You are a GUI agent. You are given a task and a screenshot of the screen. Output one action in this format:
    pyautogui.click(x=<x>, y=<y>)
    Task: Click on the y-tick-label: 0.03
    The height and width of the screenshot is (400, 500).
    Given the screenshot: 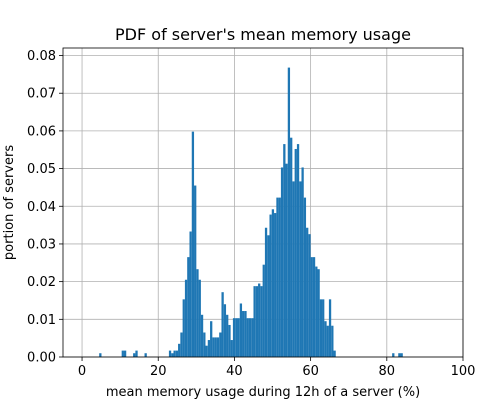 What is the action you would take?
    pyautogui.click(x=41, y=244)
    